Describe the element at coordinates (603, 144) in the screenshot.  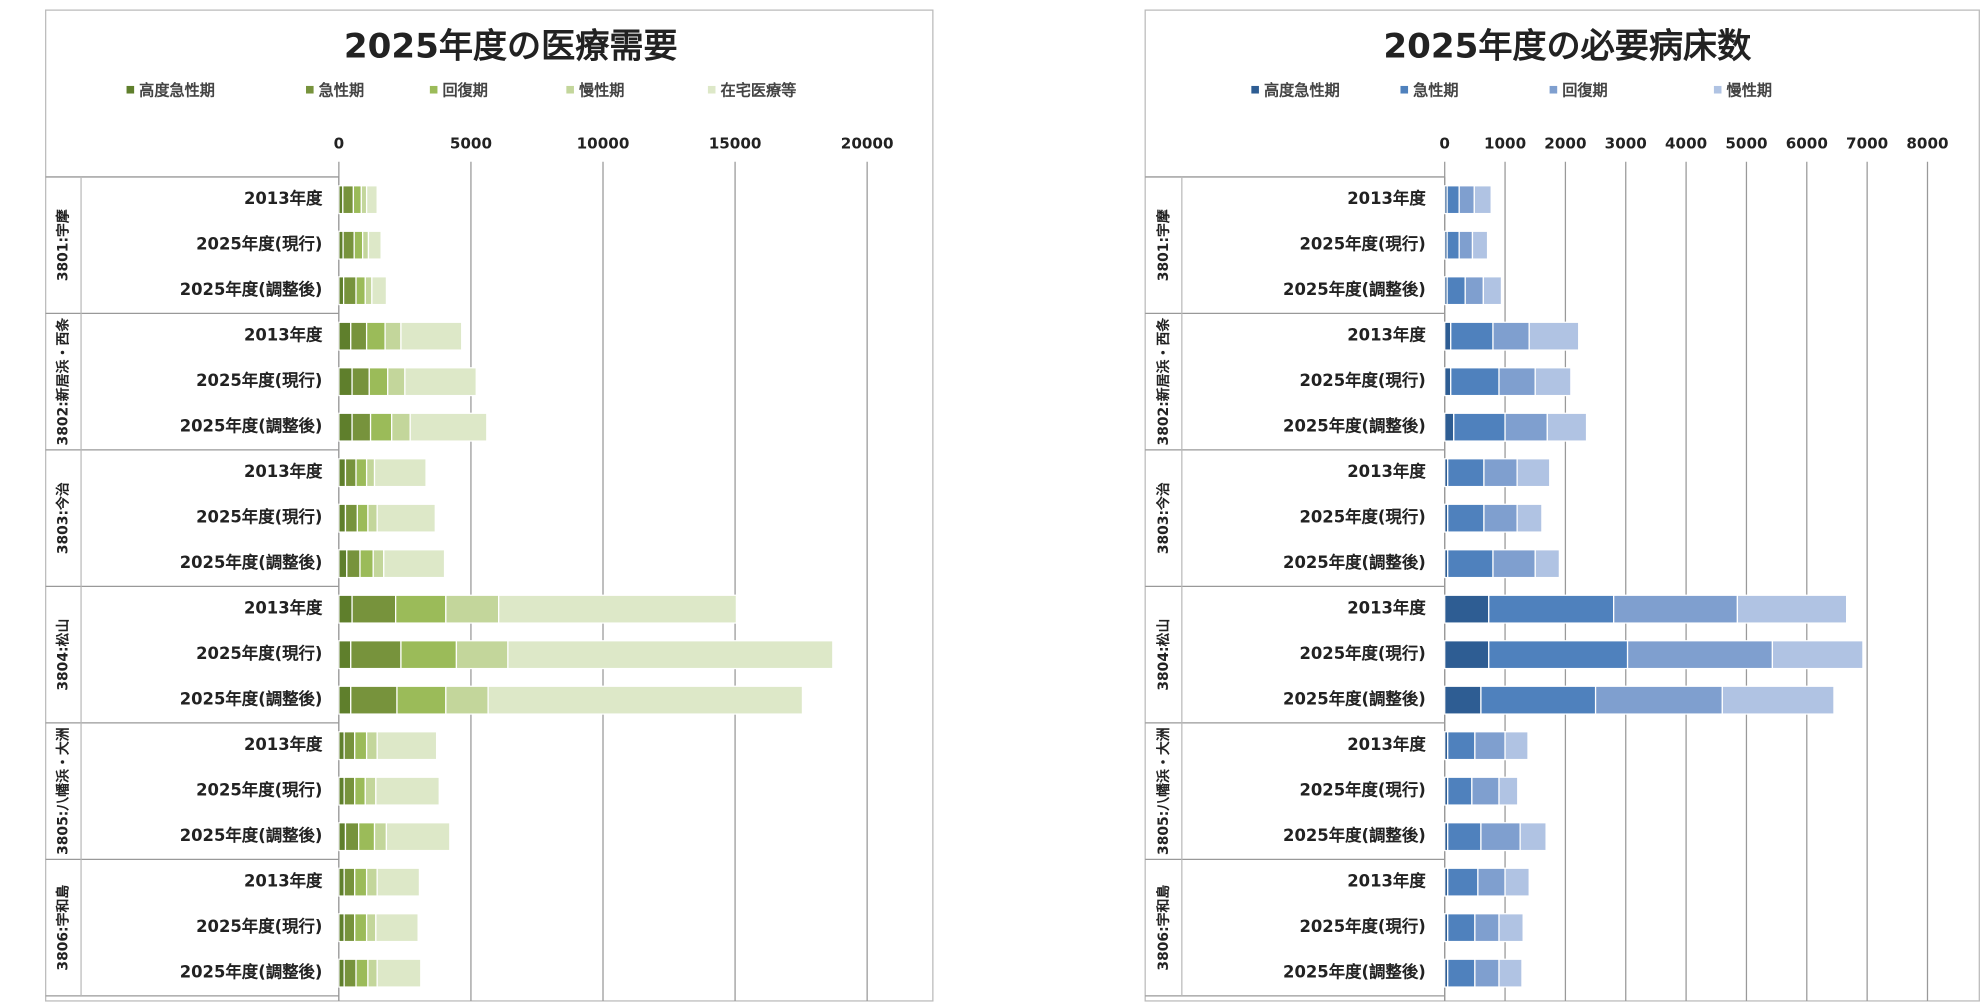
I see `x-tick-label: 10000` at that location.